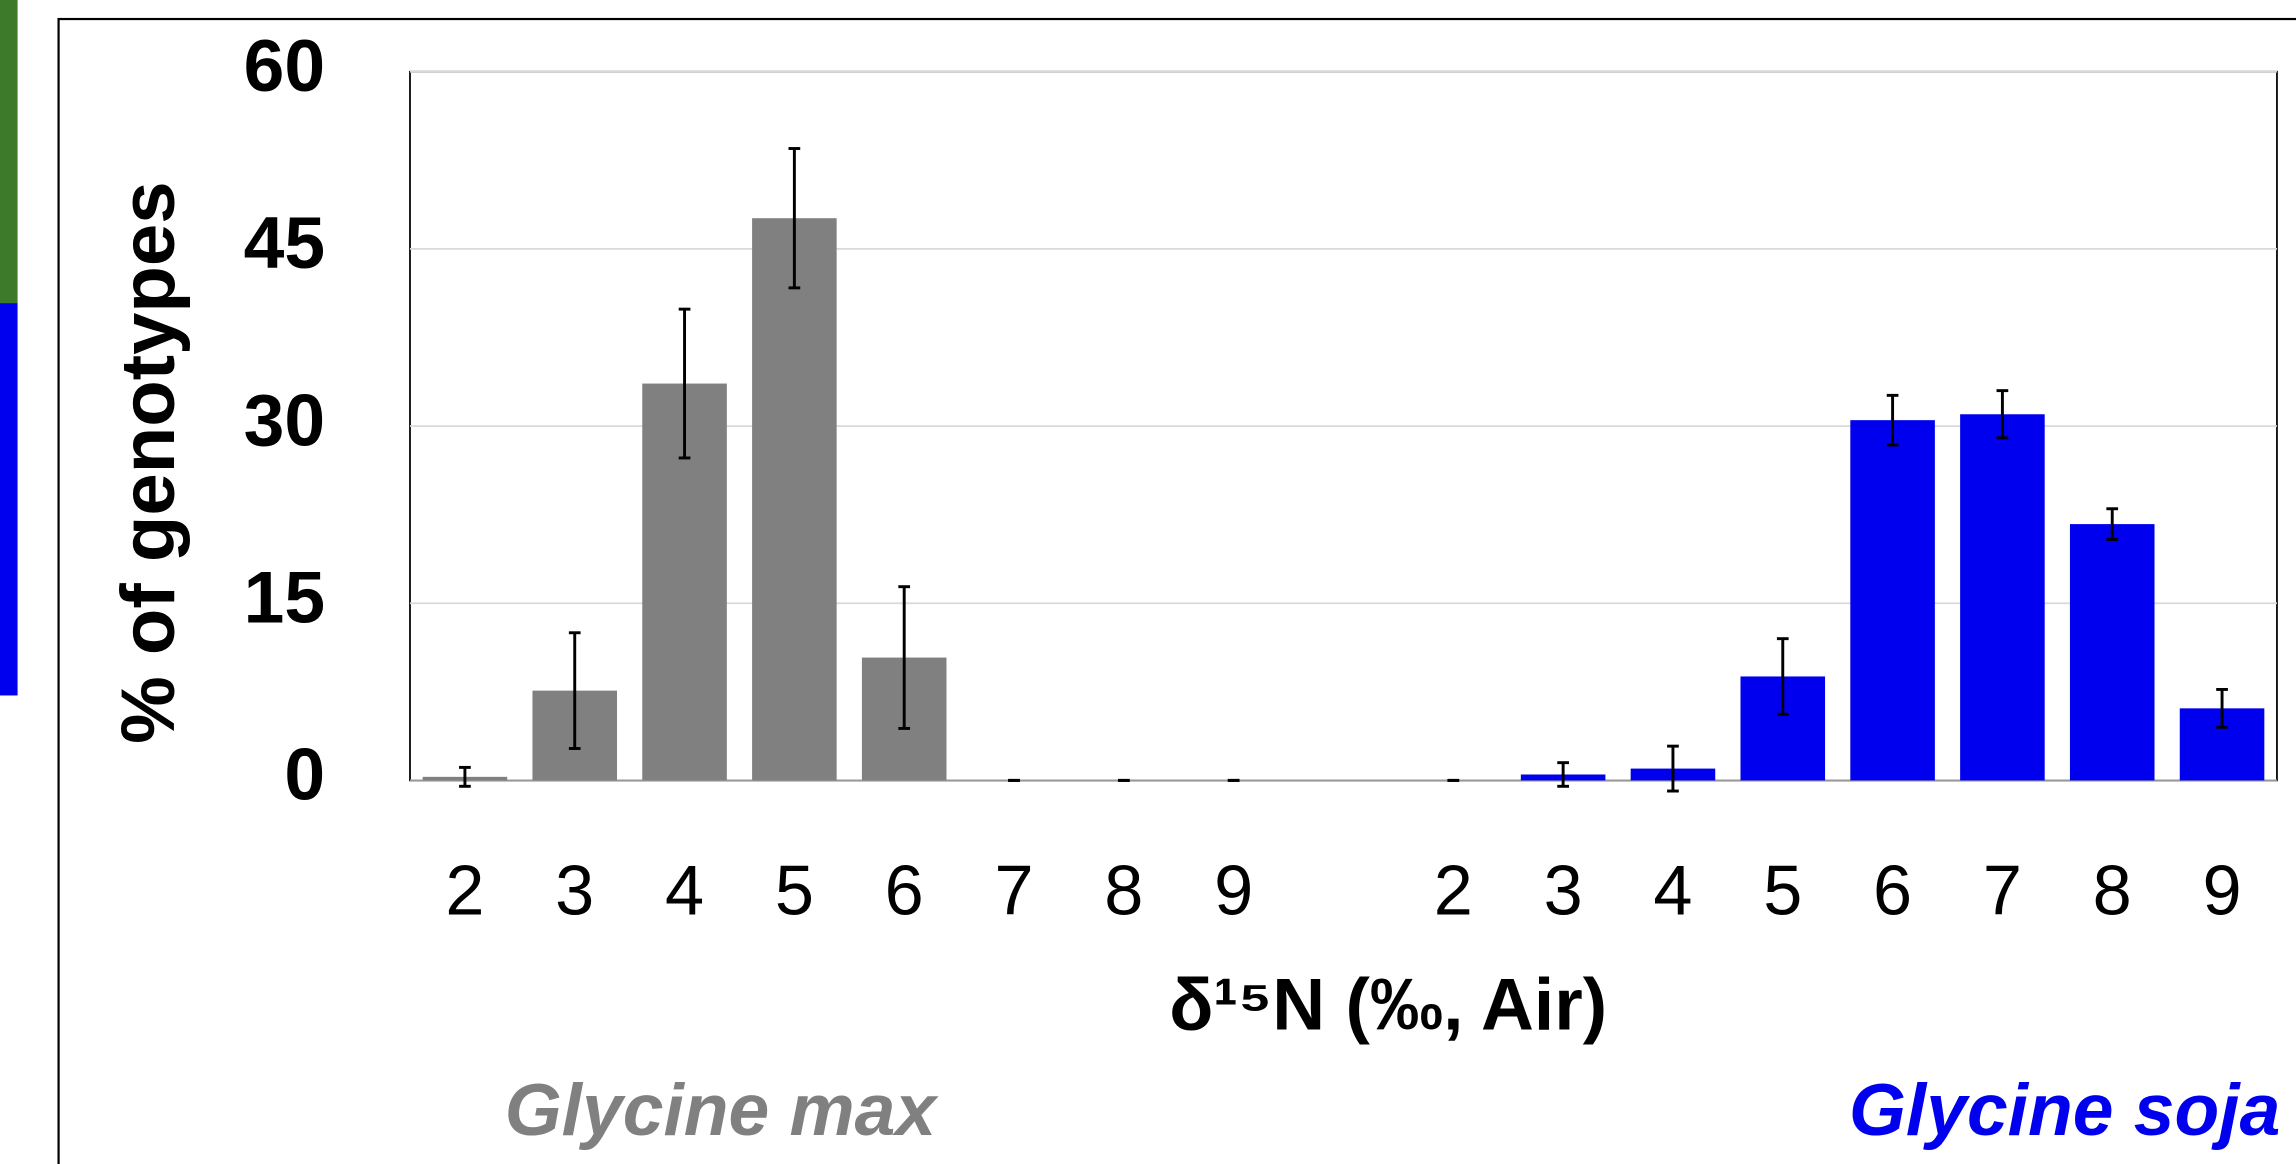 The width and height of the screenshot is (2296, 1164). I want to click on legend-label: Glycine soja, so click(2064, 1110).